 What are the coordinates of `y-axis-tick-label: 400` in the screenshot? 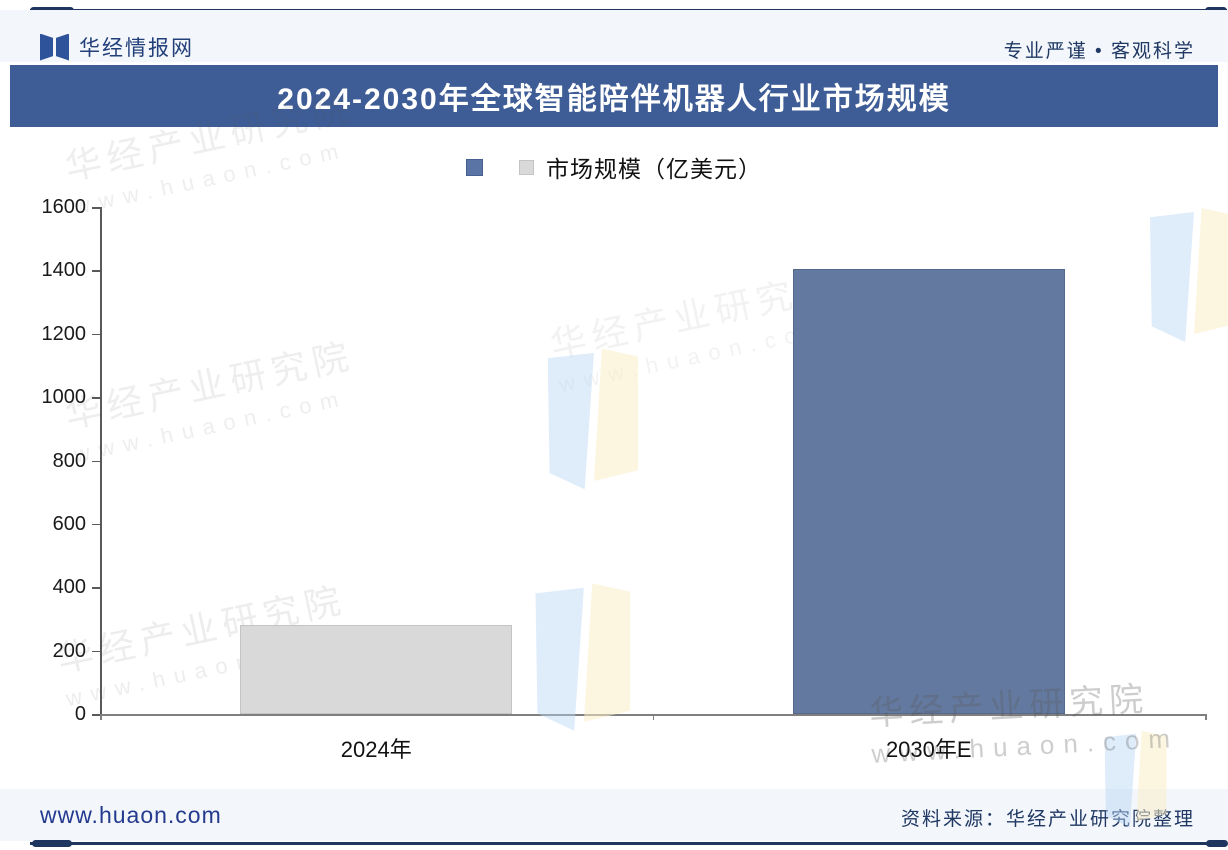 It's located at (69, 587).